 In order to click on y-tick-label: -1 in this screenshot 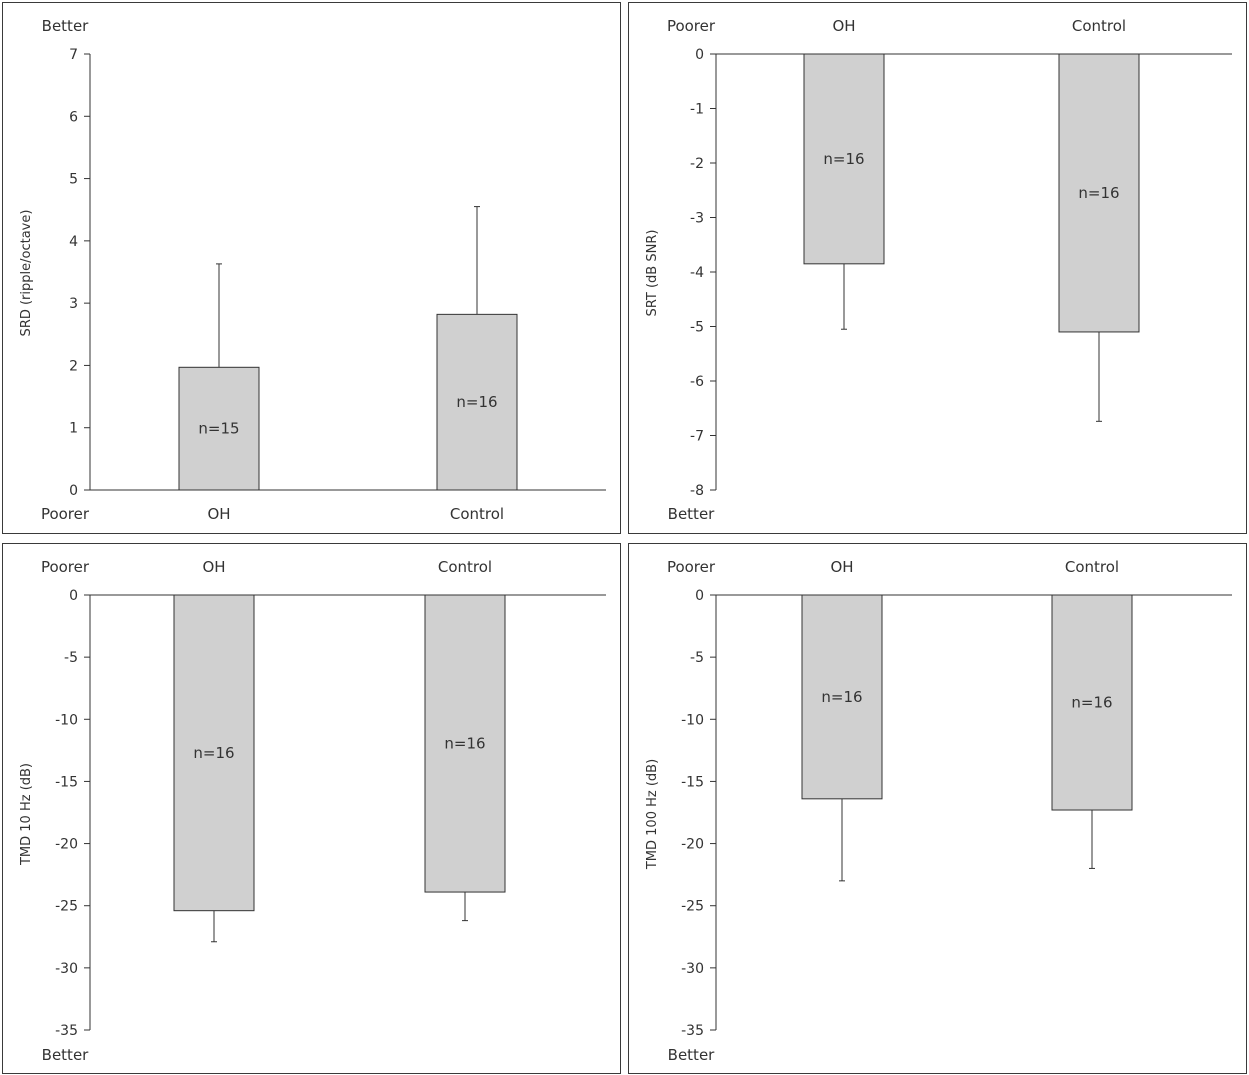, I will do `click(697, 110)`.